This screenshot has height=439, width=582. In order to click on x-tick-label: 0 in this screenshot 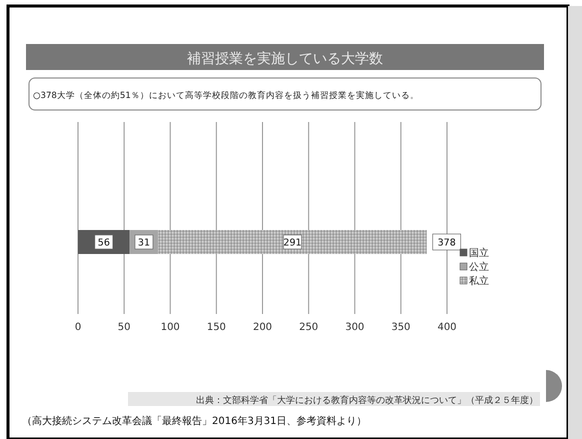, I will do `click(78, 327)`.